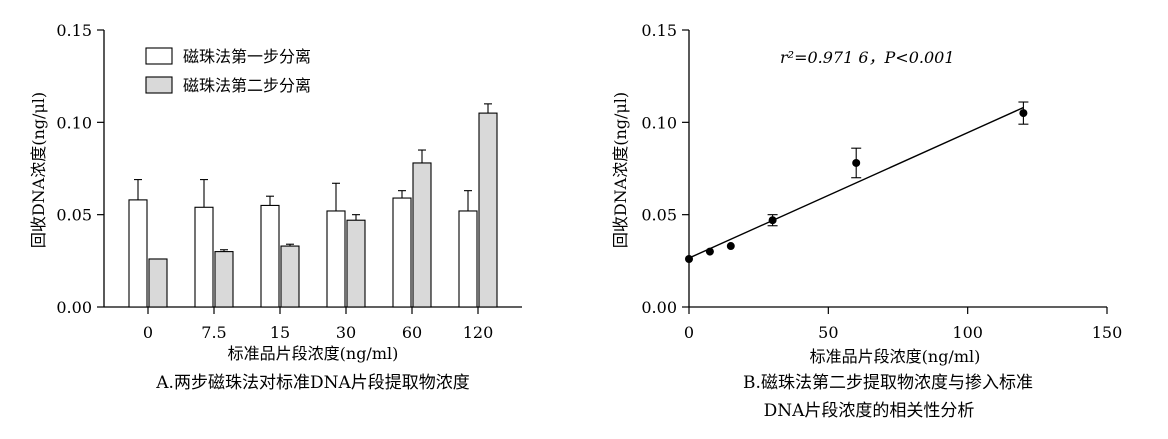 This screenshot has width=1168, height=439. What do you see at coordinates (247, 56) in the screenshot?
I see `legend-label-series-1: 磁珠法第一步分离` at bounding box center [247, 56].